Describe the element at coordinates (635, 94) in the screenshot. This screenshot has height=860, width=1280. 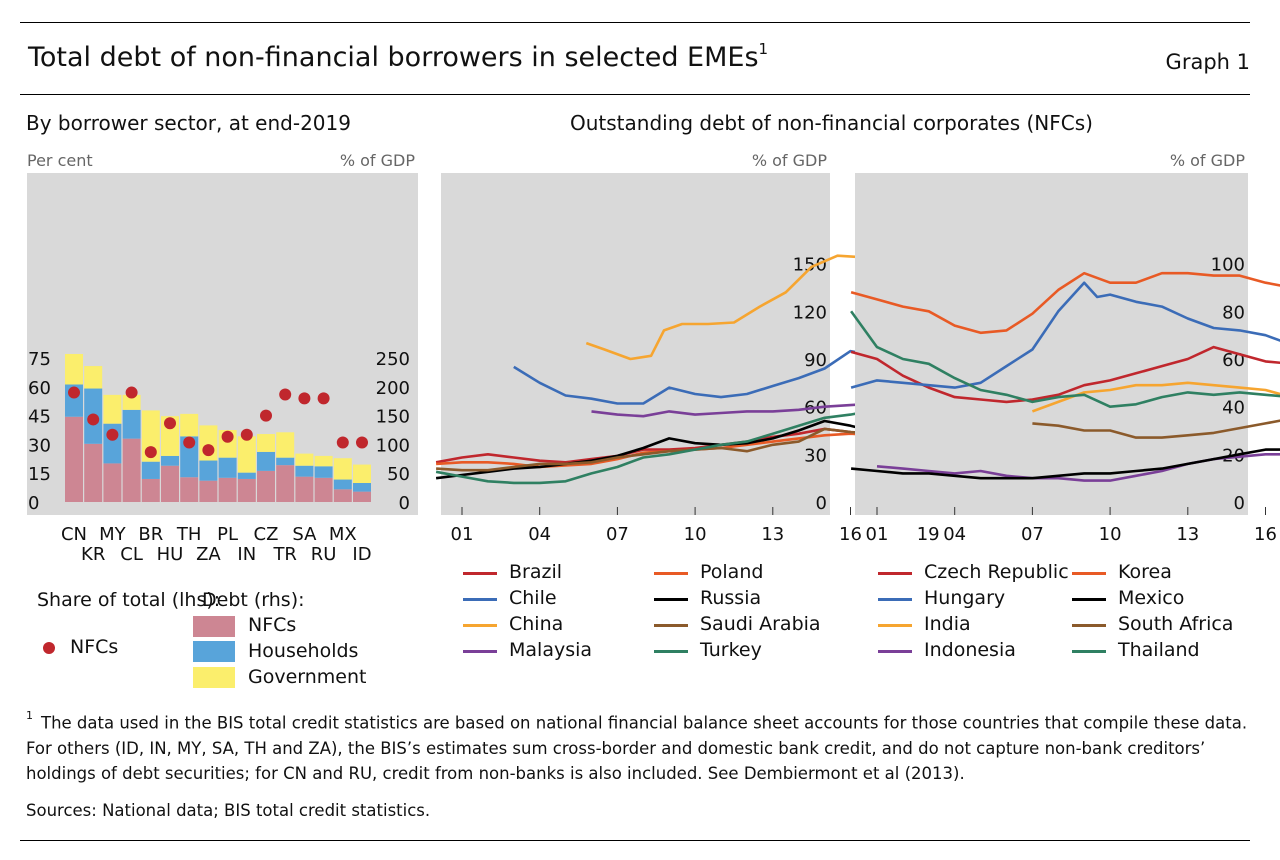
I see `title-rule` at that location.